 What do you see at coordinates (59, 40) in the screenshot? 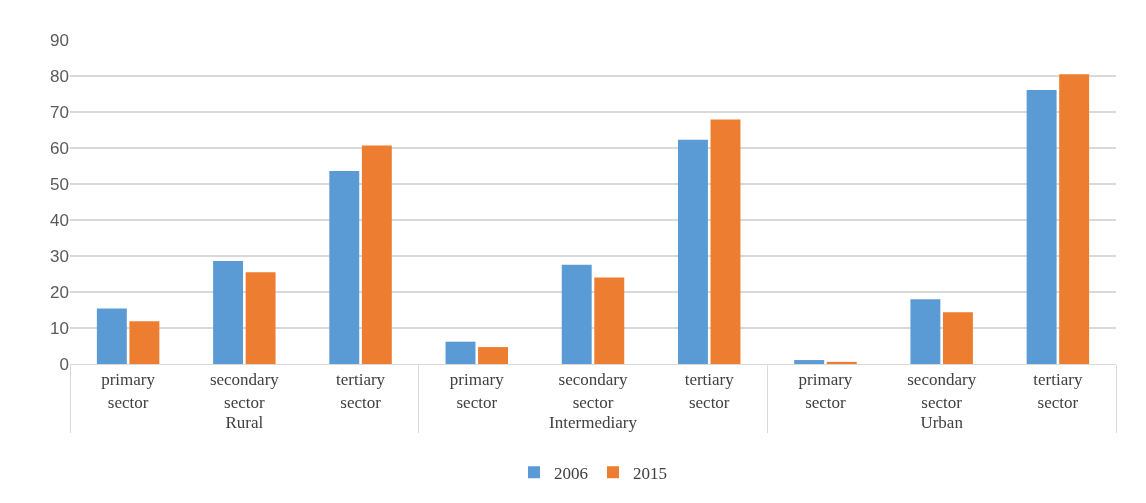
I see `y-tick-label: 90` at bounding box center [59, 40].